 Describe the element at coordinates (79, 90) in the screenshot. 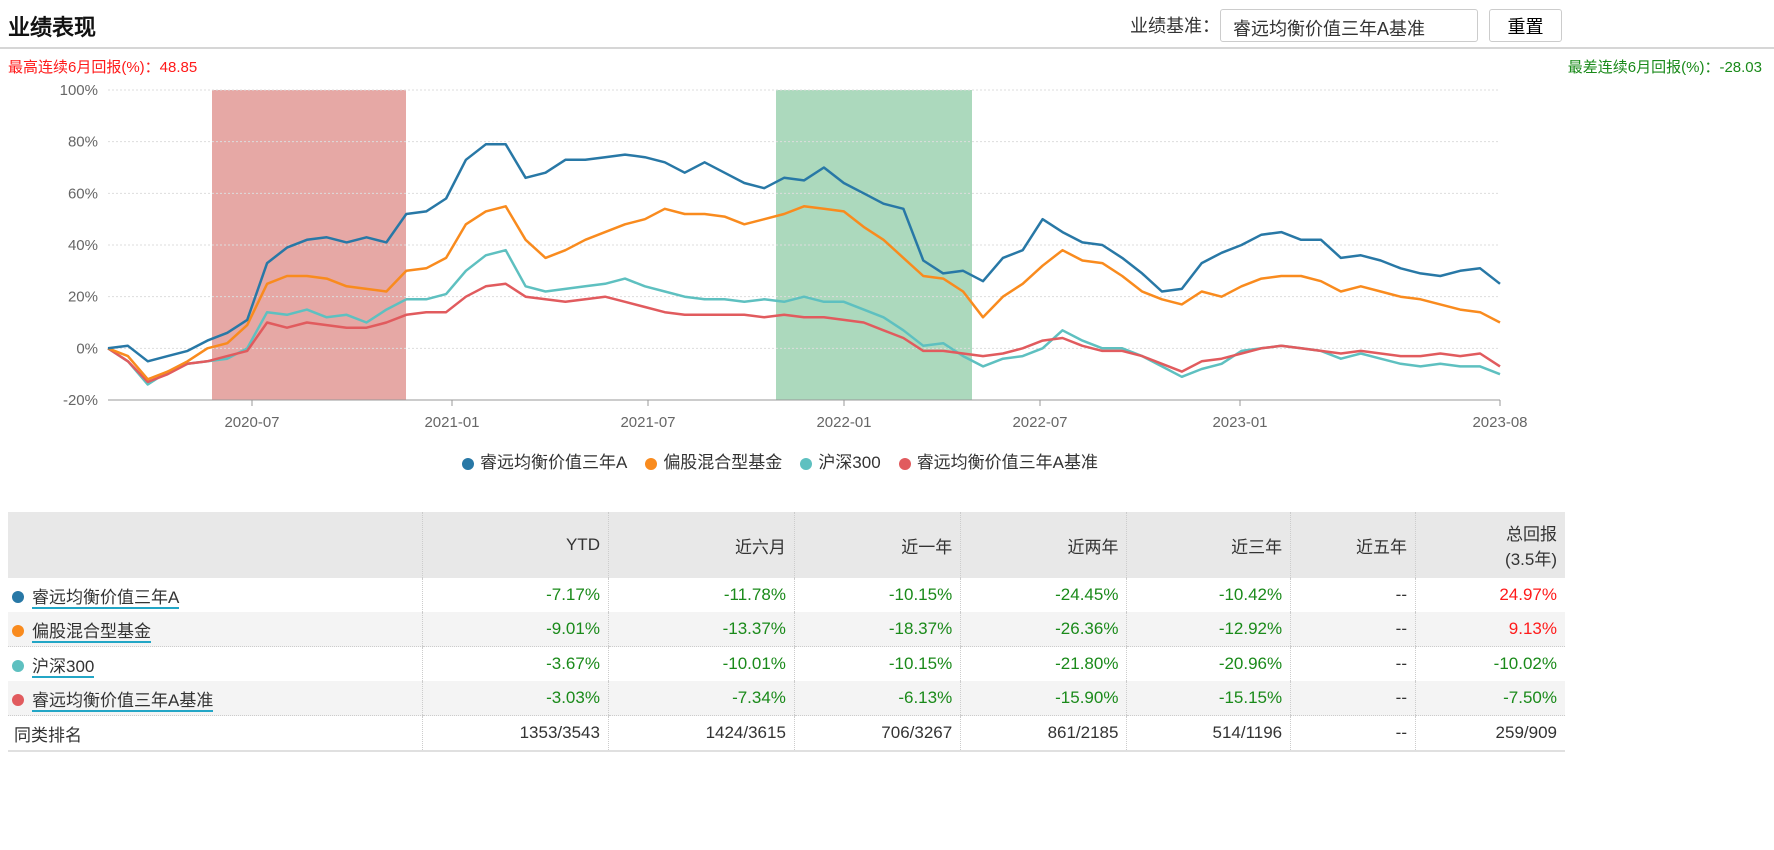

I see `y-tick-label: 100%` at that location.